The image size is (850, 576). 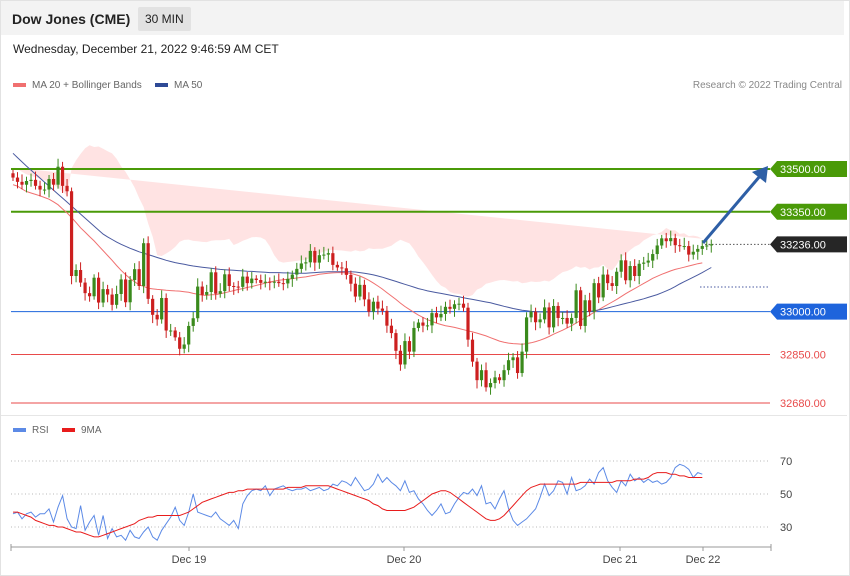 What do you see at coordinates (164, 19) in the screenshot?
I see `timeframe-button: 30 MIN` at bounding box center [164, 19].